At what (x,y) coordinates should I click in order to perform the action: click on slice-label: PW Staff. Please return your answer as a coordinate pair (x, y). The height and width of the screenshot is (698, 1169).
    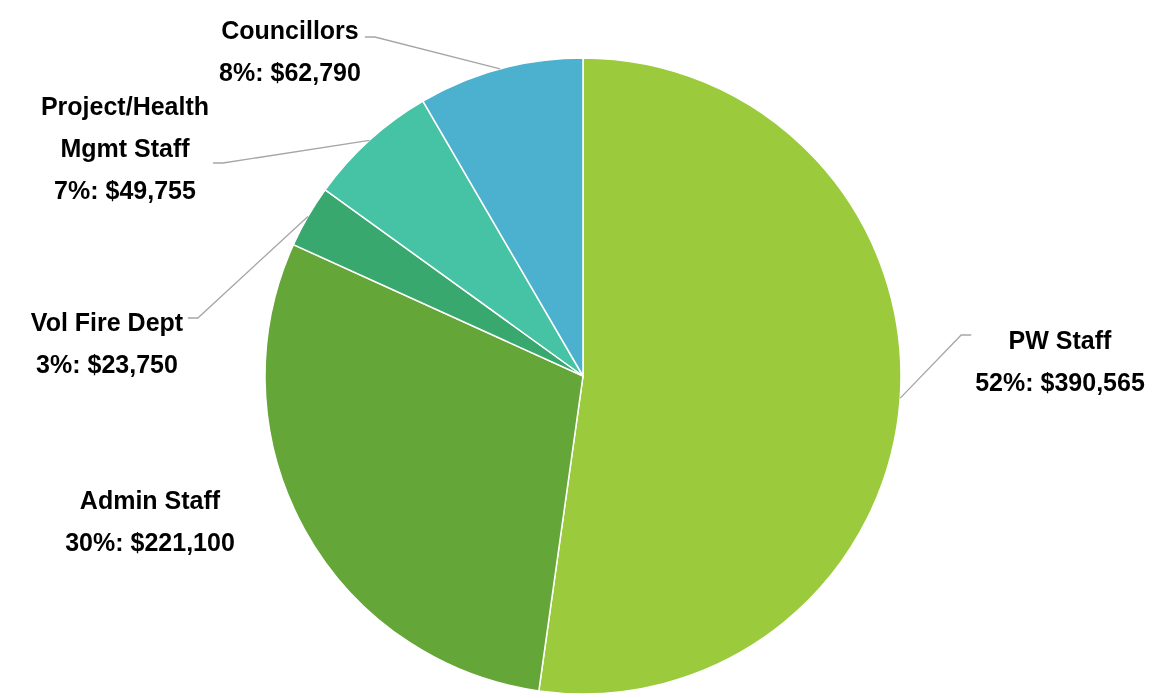
    Looking at the image, I should click on (1060, 340).